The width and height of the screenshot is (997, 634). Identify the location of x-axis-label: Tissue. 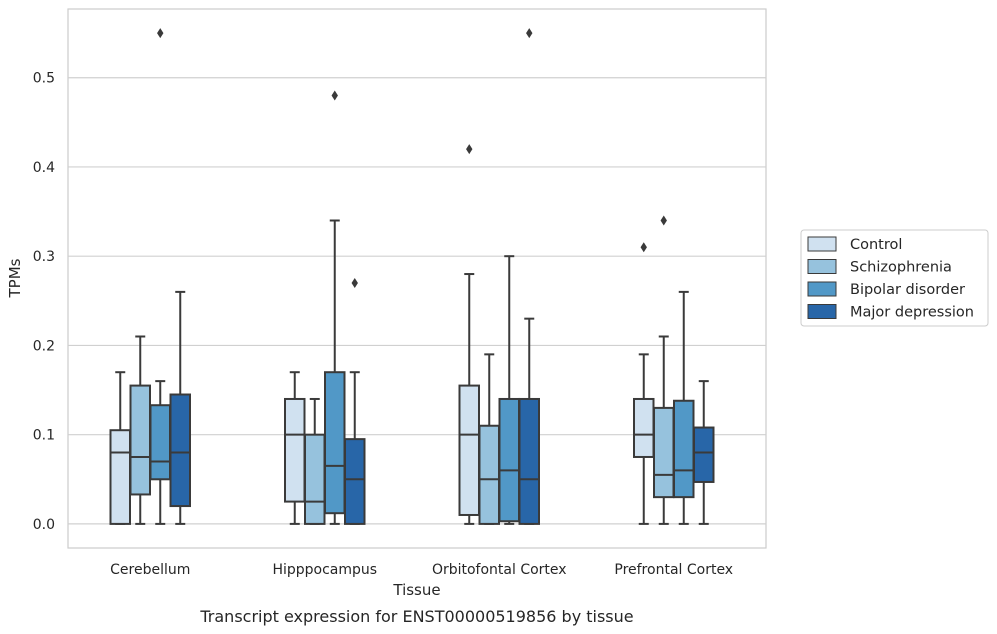
(416, 590).